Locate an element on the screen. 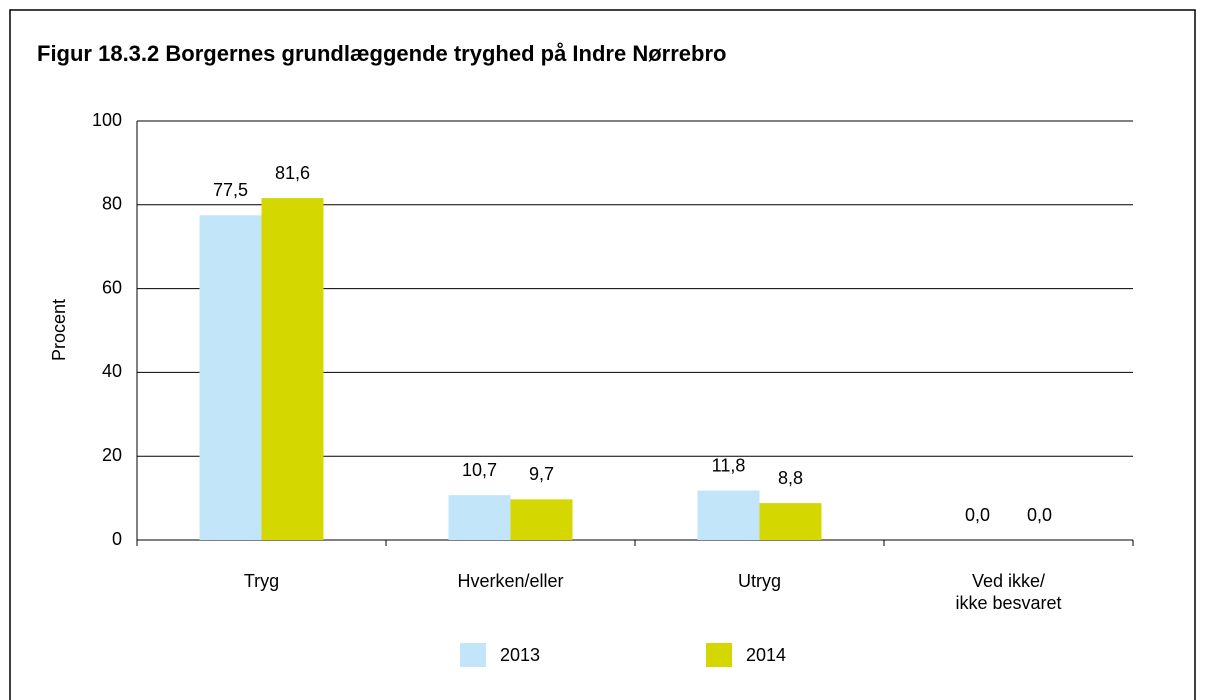  y-tick-label: 40 is located at coordinates (112, 371).